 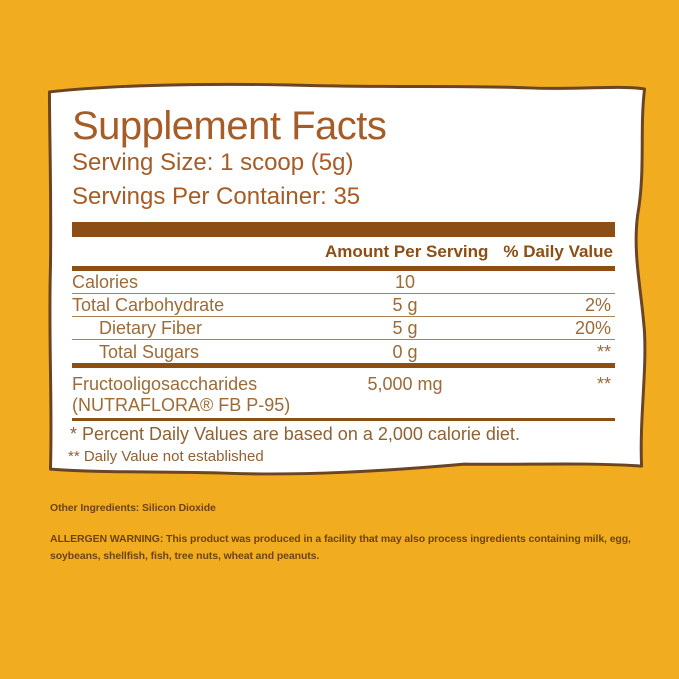 I want to click on row-label: Calories, so click(x=105, y=282).